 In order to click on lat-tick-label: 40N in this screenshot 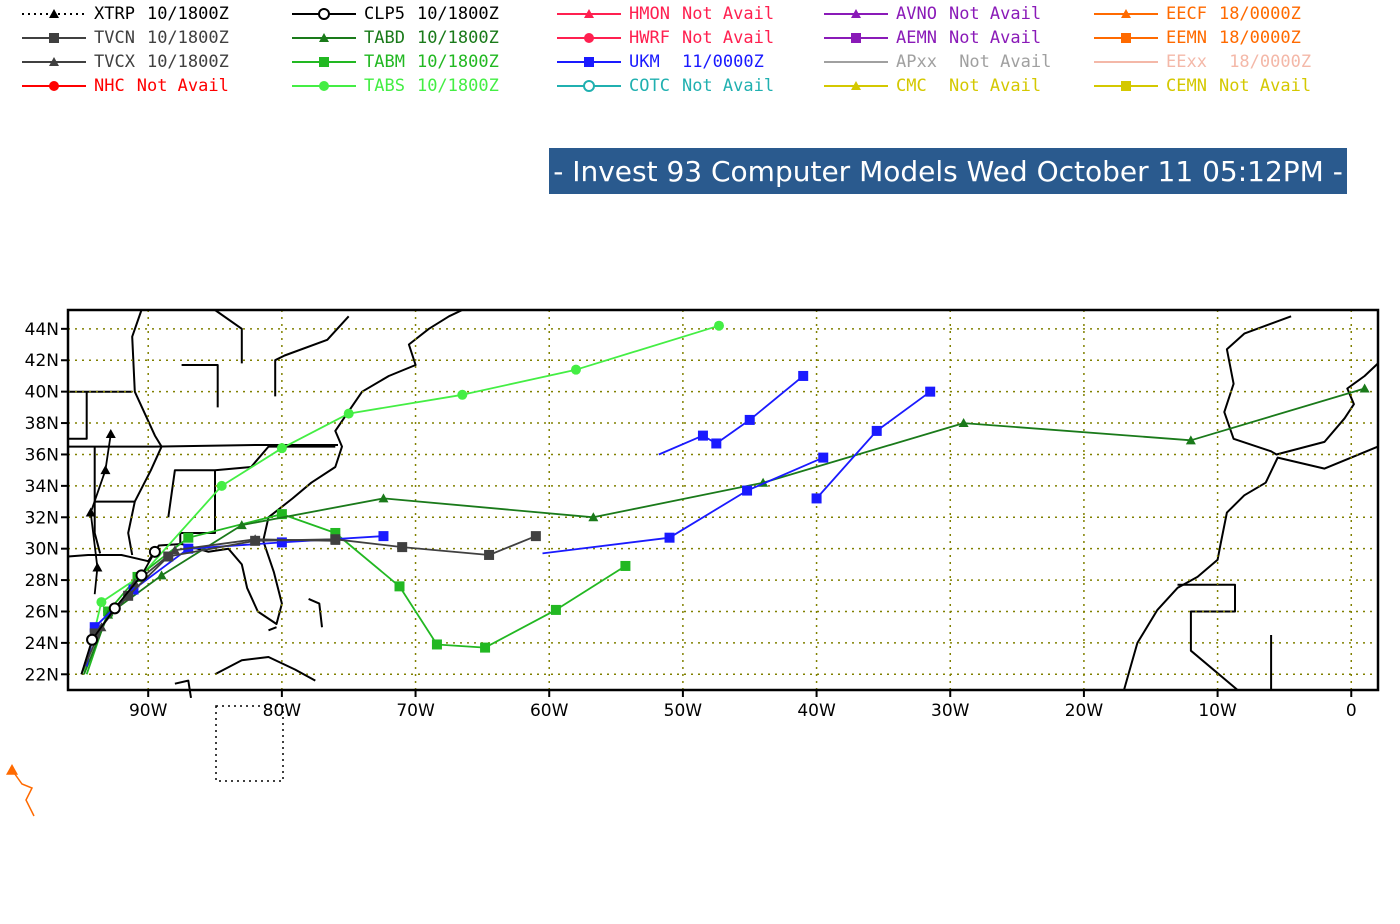, I will do `click(42, 393)`.